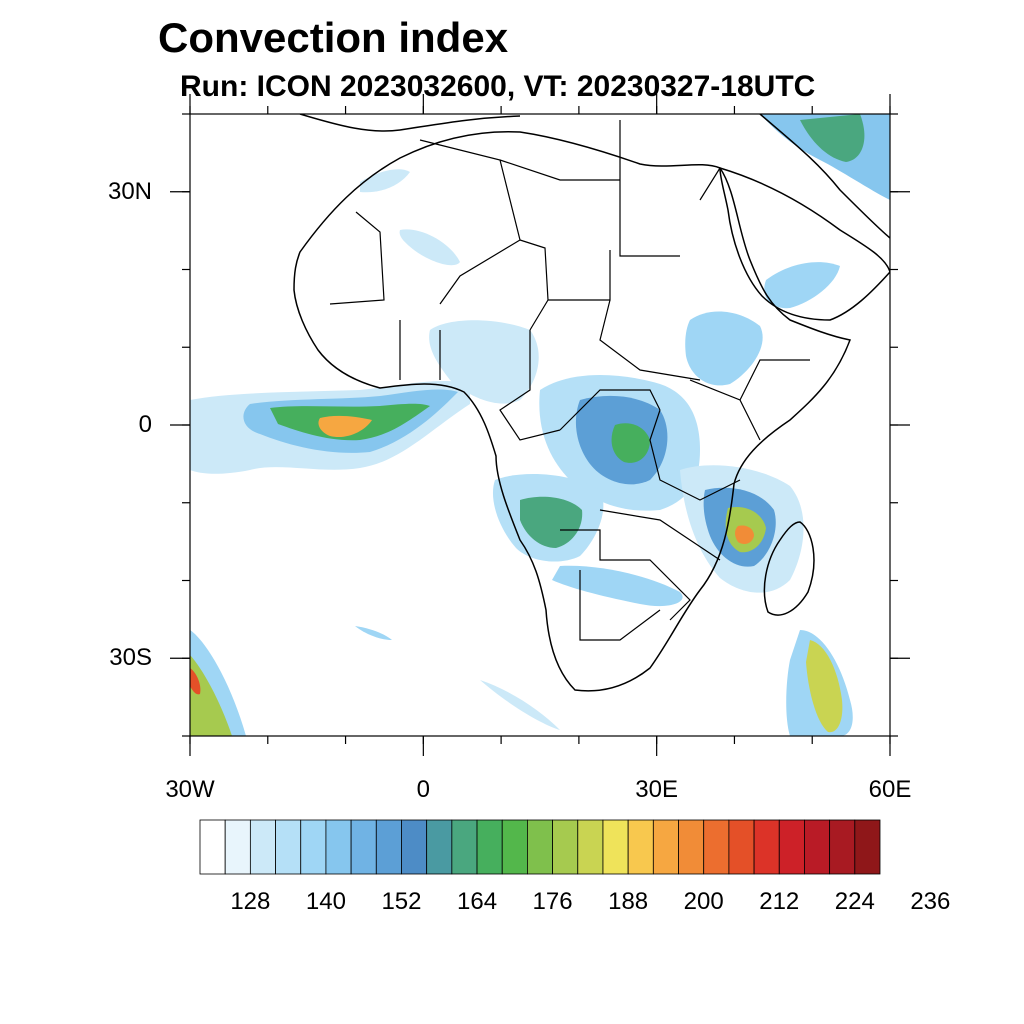 The width and height of the screenshot is (1024, 1024). I want to click on x-tick-label: 60E, so click(890, 789).